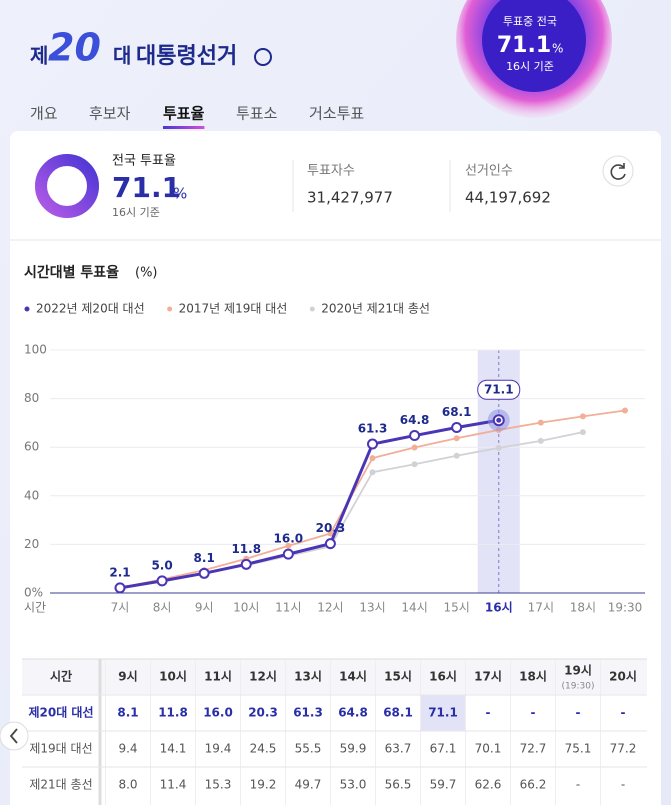 This screenshot has width=671, height=809. I want to click on cell: 67.1, so click(443, 749).